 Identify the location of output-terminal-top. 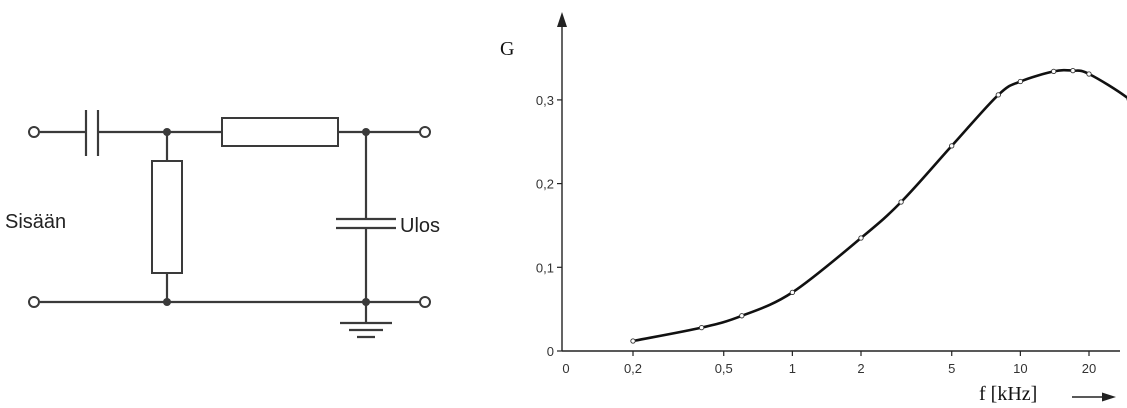
(425, 132).